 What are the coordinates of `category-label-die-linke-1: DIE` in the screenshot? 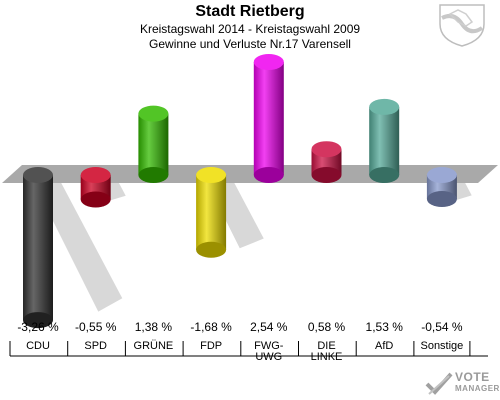 It's located at (326, 346).